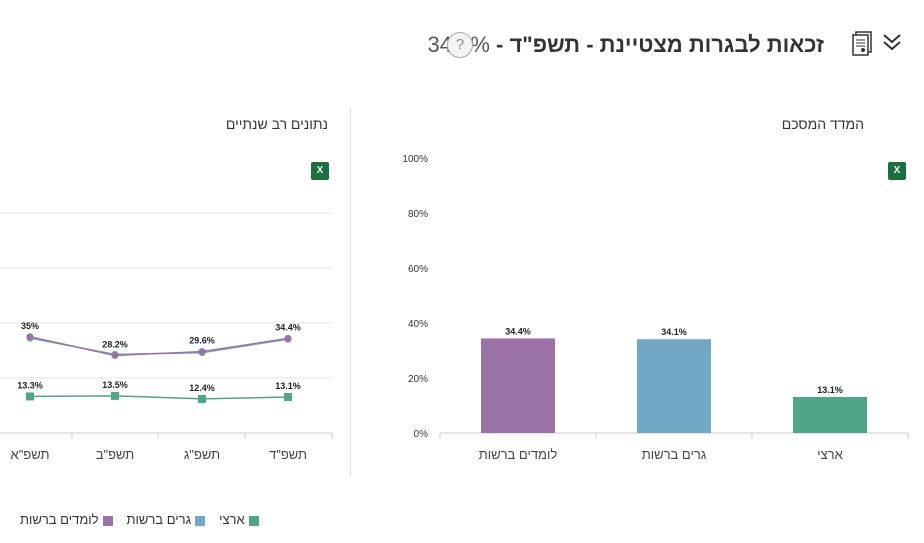  What do you see at coordinates (115, 454) in the screenshot?
I see `x-tick-label: תשפ"ב` at bounding box center [115, 454].